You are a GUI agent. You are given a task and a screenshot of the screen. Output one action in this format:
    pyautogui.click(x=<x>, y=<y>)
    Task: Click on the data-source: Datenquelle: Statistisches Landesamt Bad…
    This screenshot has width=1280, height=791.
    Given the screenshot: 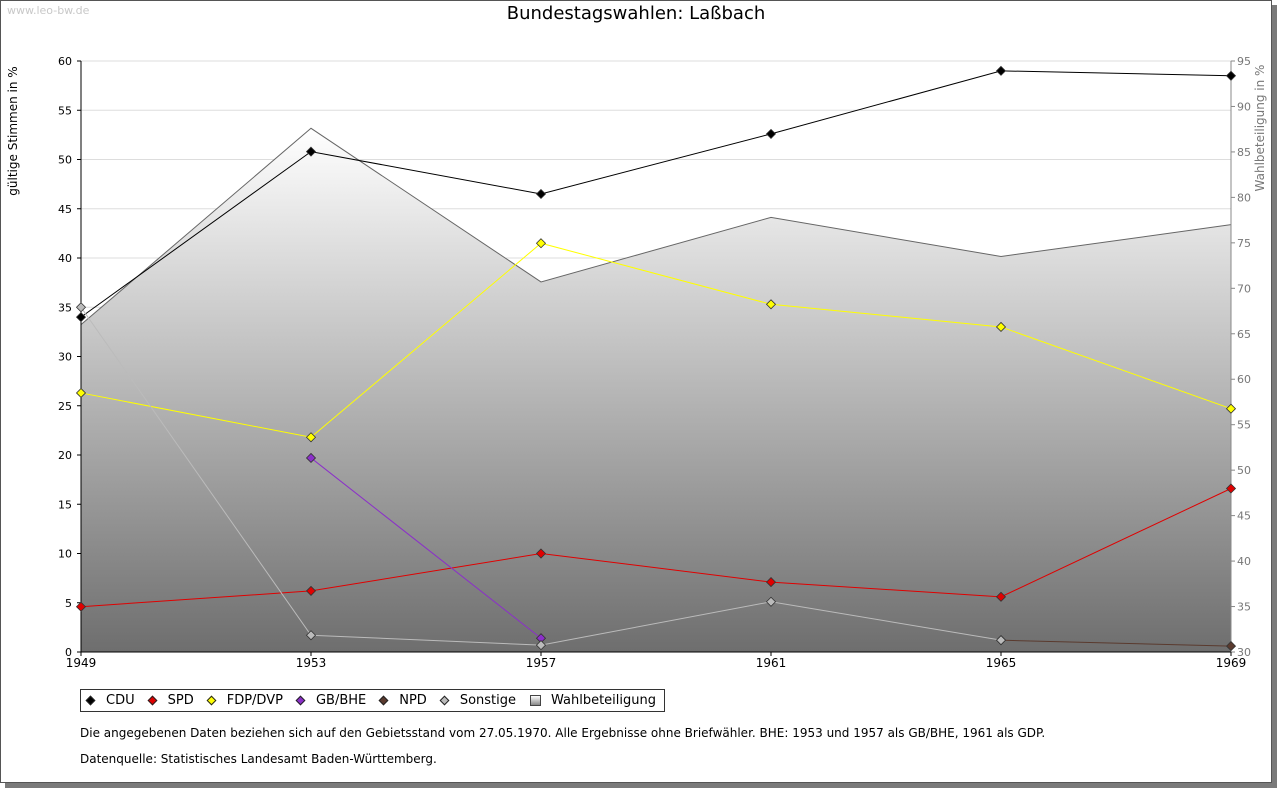 What is the action you would take?
    pyautogui.click(x=258, y=759)
    